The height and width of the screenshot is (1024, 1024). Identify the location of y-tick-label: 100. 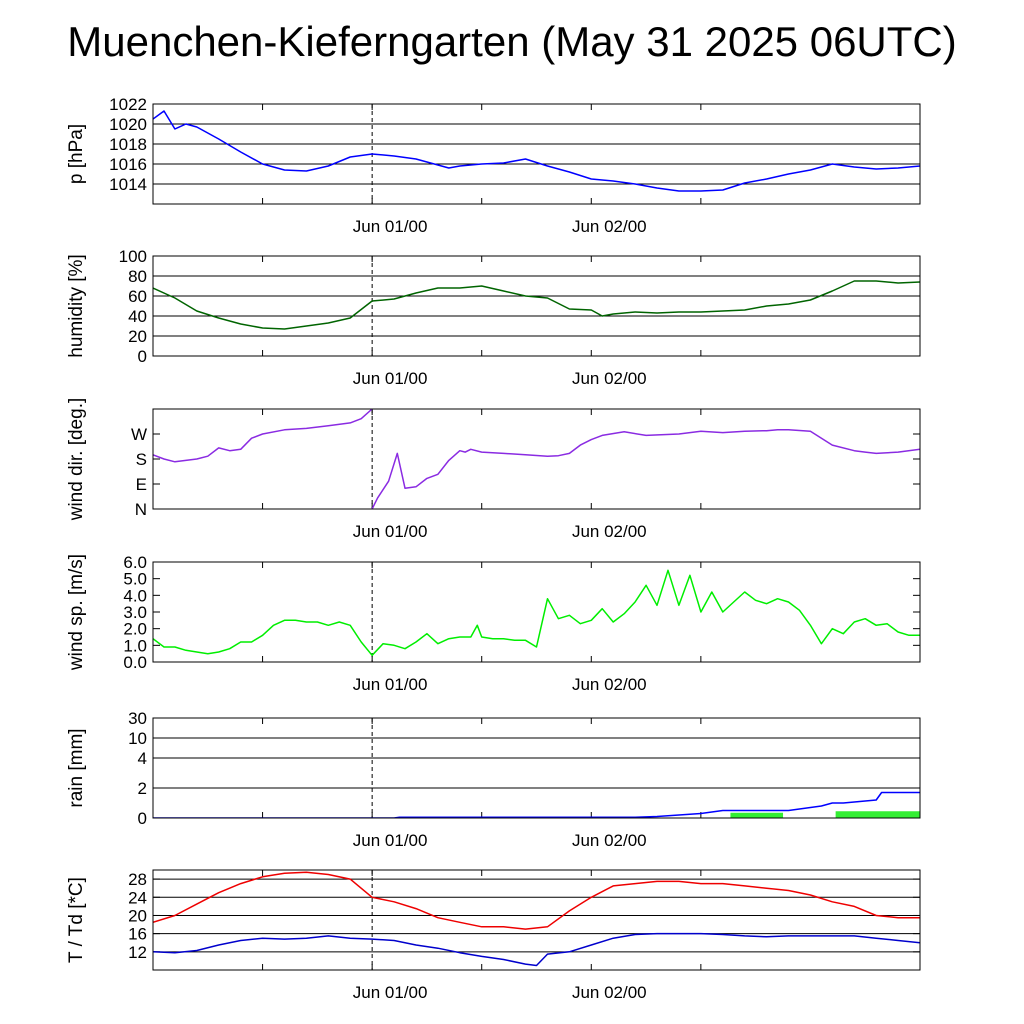
(133, 256).